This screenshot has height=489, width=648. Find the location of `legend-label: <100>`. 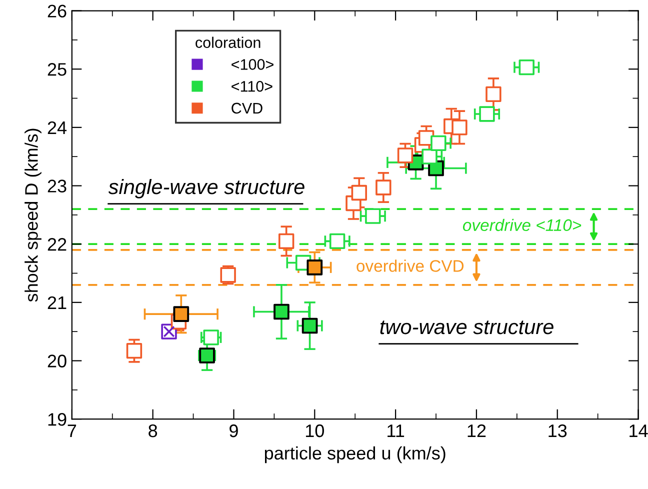

legend-label: <100> is located at coordinates (253, 64).